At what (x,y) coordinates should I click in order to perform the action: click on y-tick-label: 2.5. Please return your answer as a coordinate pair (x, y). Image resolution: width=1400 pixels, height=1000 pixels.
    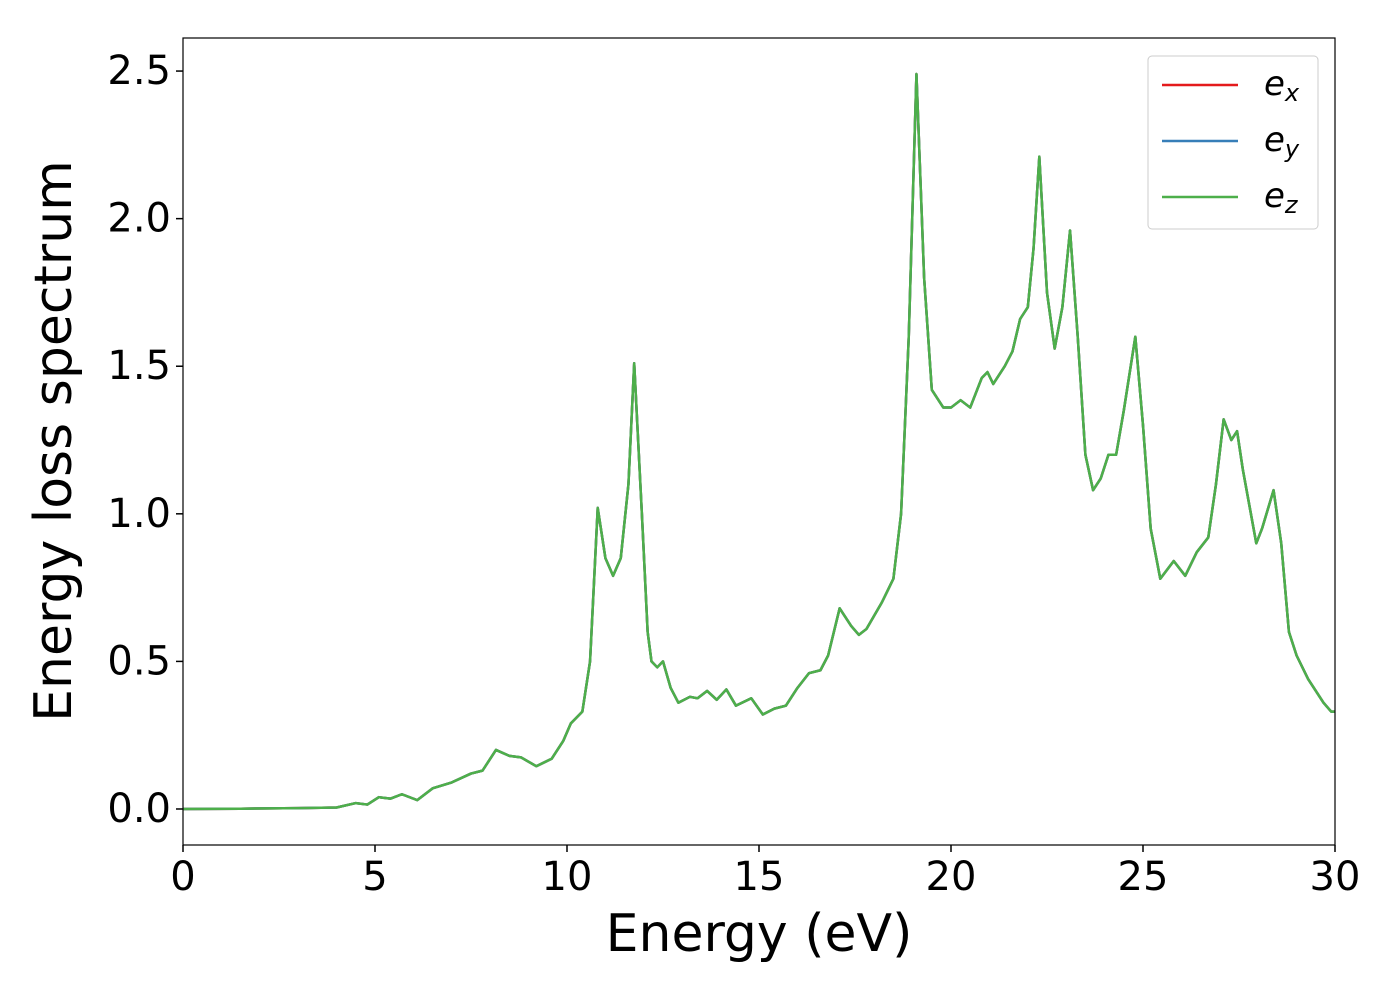
    Looking at the image, I should click on (139, 71).